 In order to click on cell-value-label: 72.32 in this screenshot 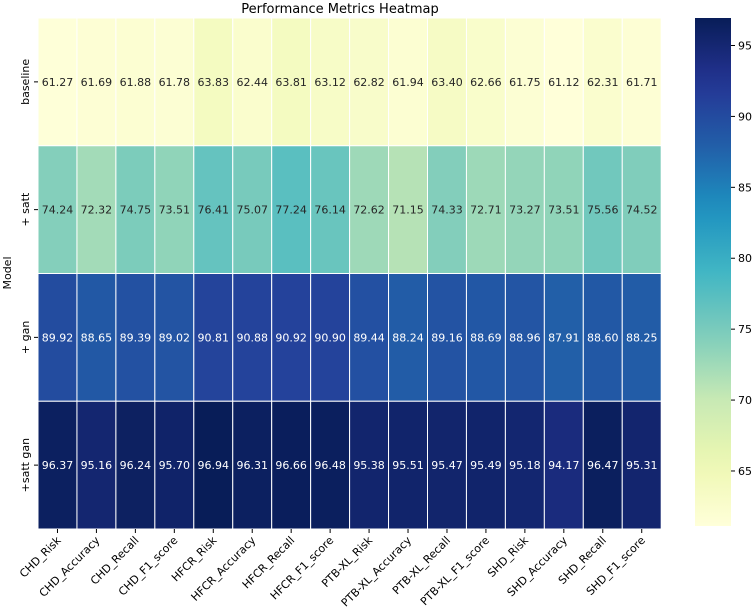, I will do `click(97, 210)`.